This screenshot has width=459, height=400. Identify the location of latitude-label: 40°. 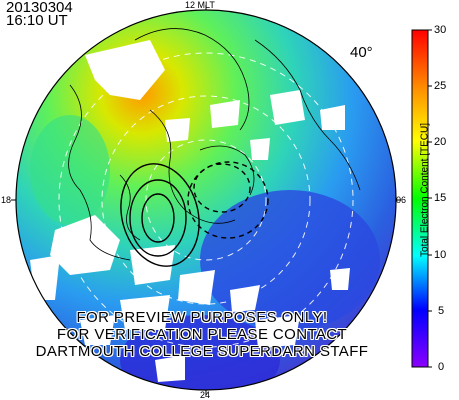
(361, 52).